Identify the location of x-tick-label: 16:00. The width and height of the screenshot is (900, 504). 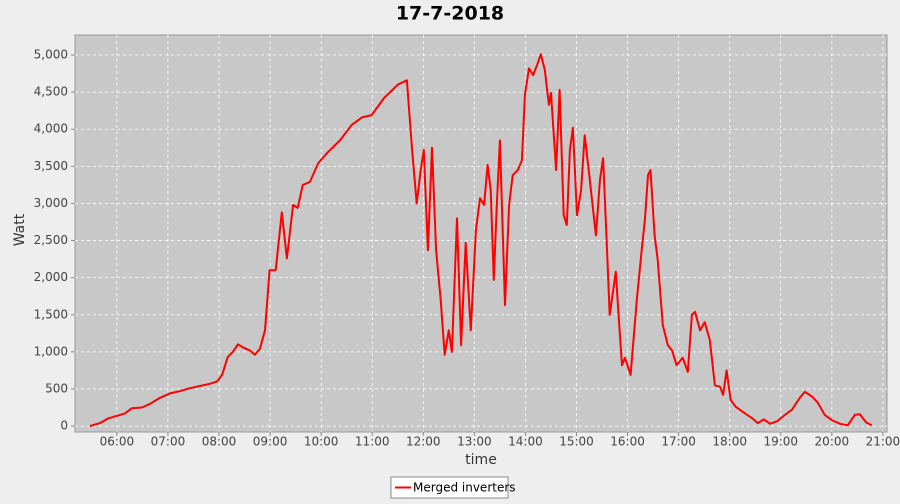
(627, 442).